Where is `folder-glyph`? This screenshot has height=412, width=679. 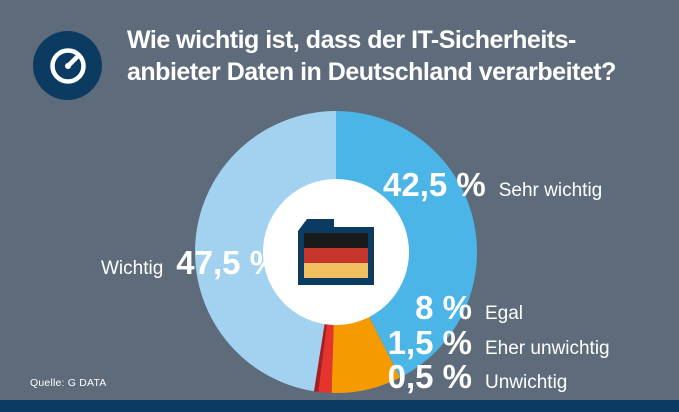 folder-glyph is located at coordinates (336, 252).